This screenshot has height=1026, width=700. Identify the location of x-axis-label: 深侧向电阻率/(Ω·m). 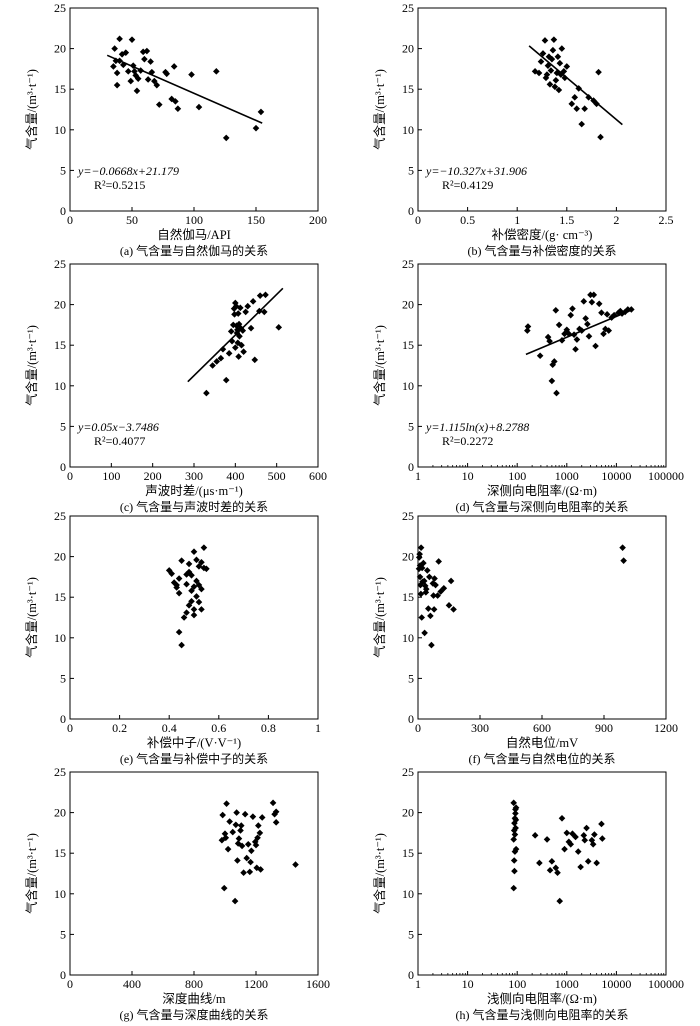
(542, 490).